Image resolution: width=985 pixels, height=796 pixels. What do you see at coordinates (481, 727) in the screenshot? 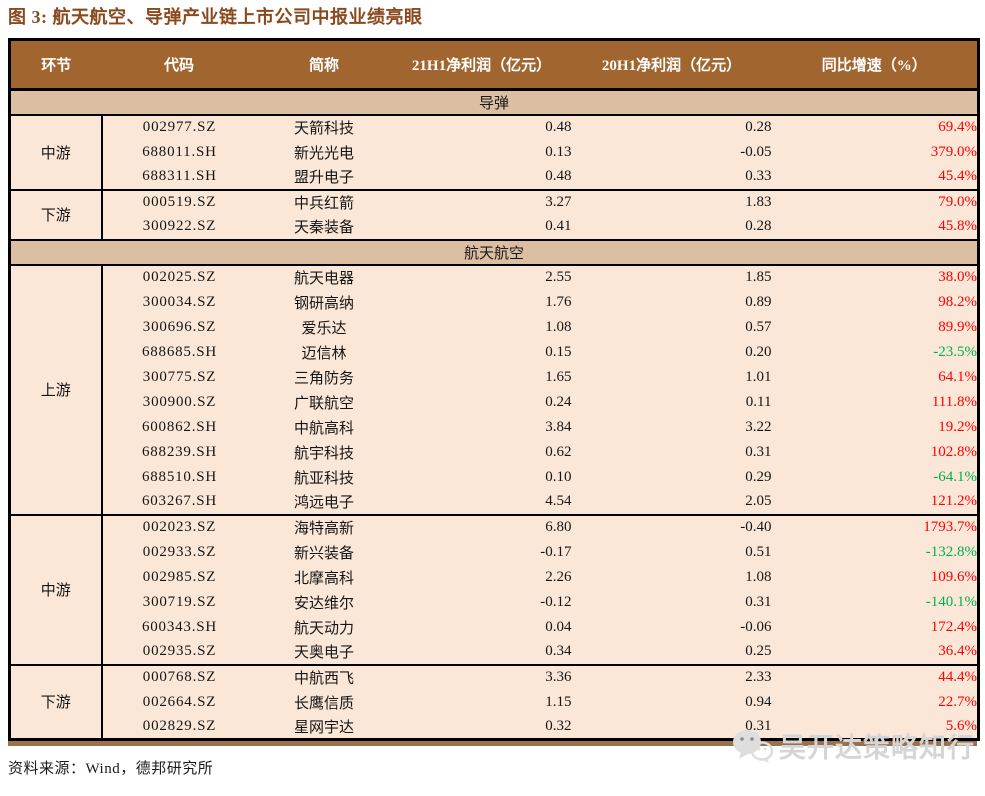
I see `profit-21h1: 0.32` at bounding box center [481, 727].